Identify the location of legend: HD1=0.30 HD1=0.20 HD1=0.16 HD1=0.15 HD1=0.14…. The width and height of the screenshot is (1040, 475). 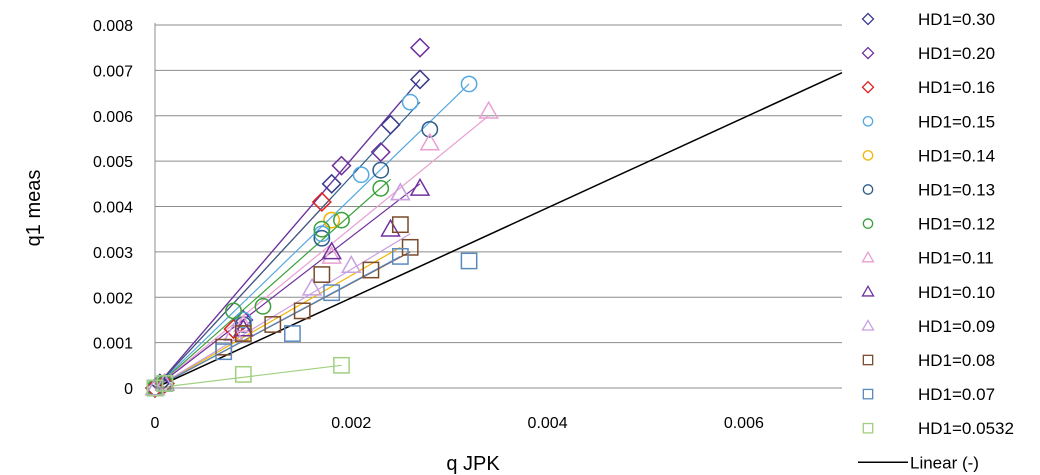
(936, 241).